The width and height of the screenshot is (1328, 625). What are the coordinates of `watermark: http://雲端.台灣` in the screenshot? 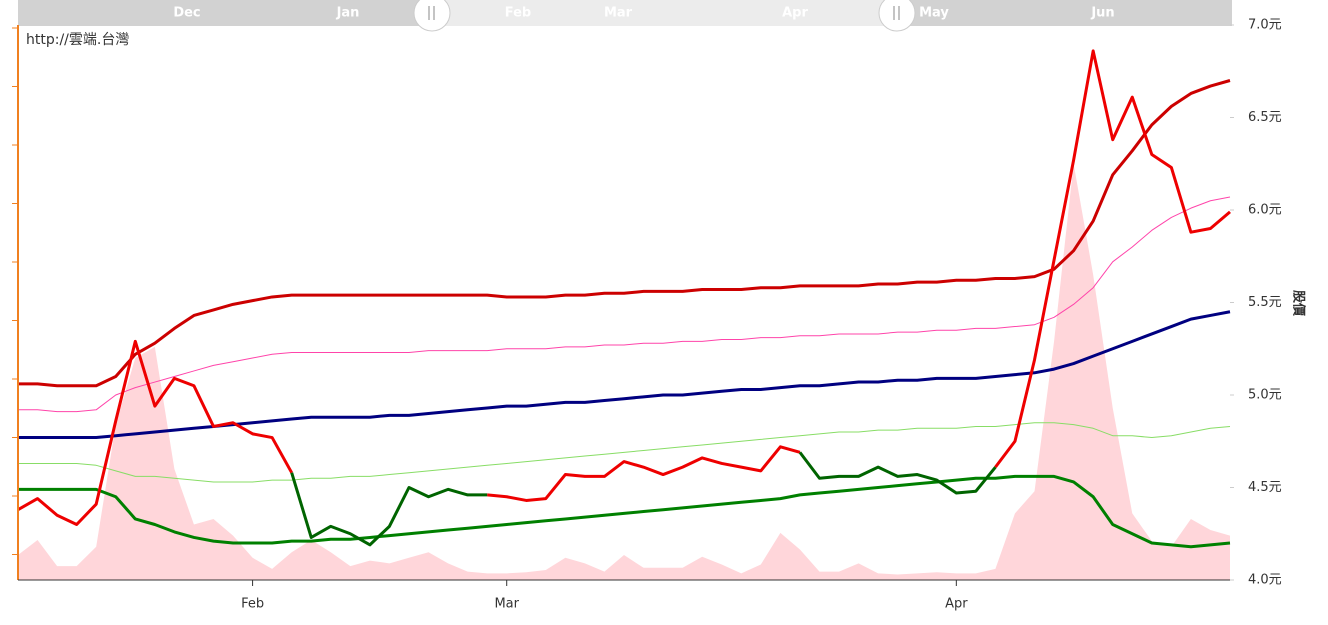 It's located at (77, 40).